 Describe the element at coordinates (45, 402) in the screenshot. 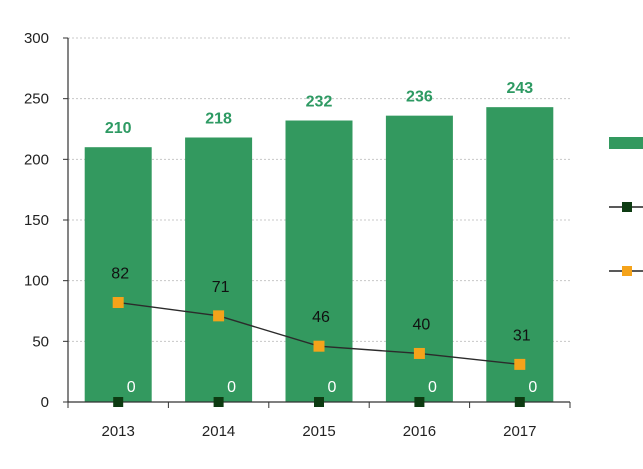

I see `y-tick-label: 0` at that location.